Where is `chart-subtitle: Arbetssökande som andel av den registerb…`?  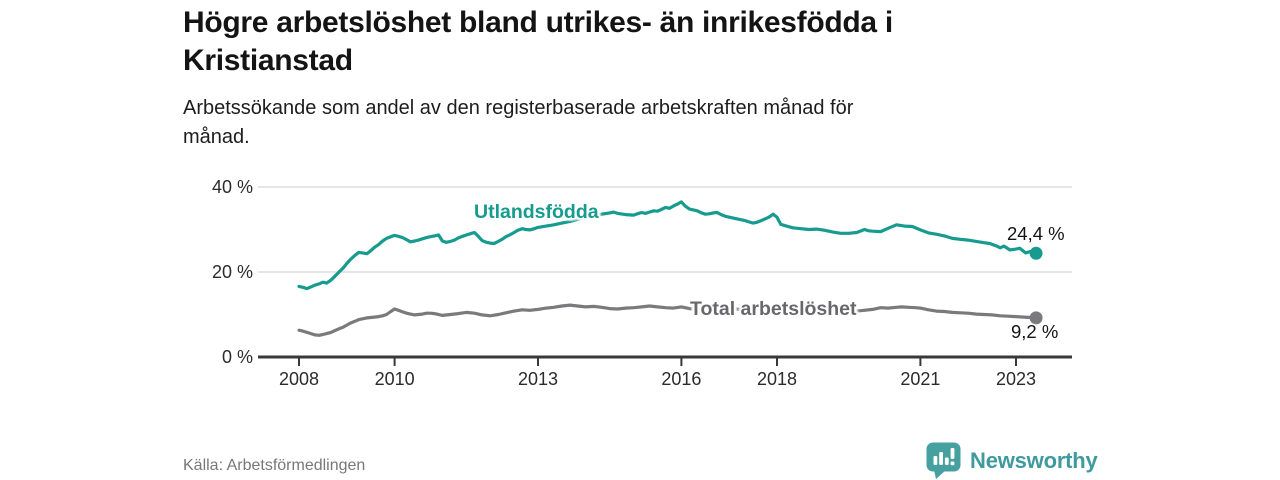 chart-subtitle: Arbetssökande som andel av den registerb… is located at coordinates (633, 123).